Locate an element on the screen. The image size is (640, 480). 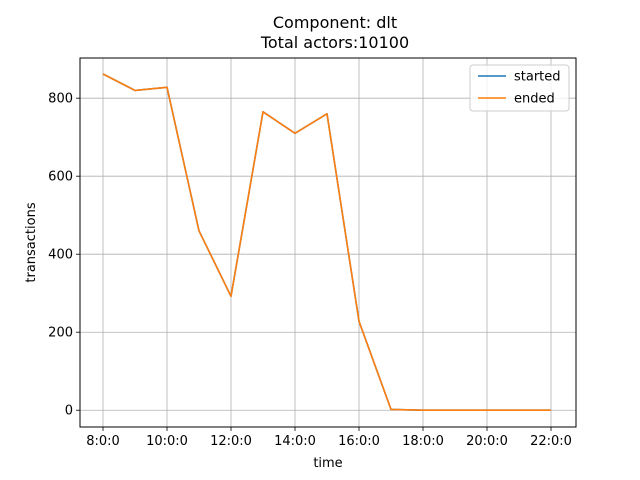
x-tick-label: 10:0:0 is located at coordinates (167, 441).